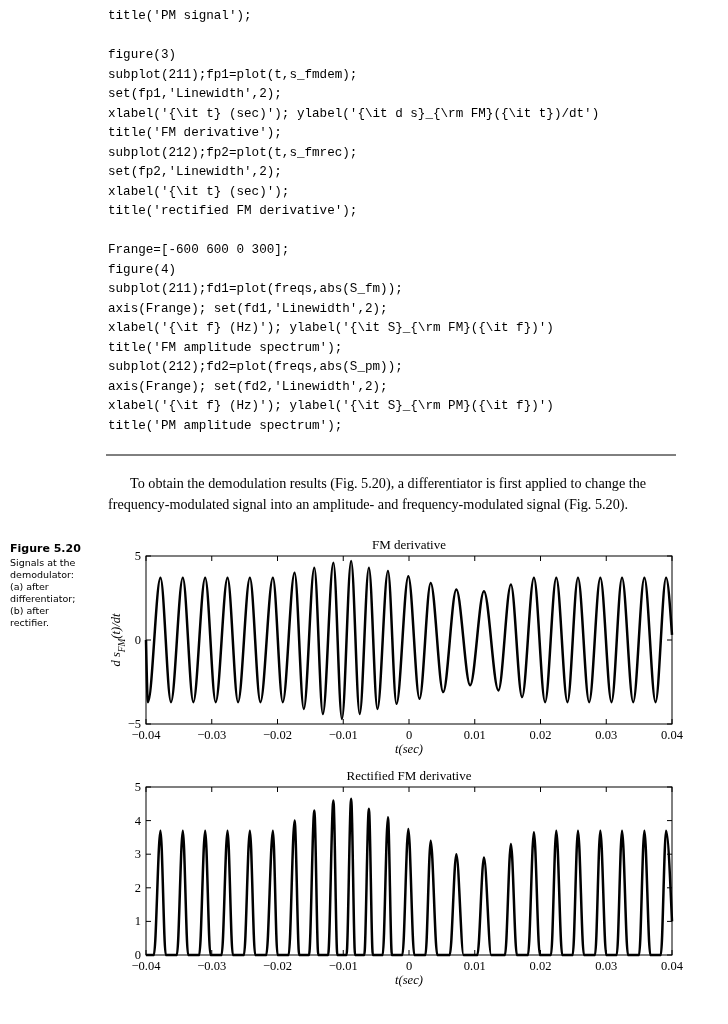 The image size is (728, 1024). What do you see at coordinates (138, 820) in the screenshot?
I see `y-tick-label: 4` at bounding box center [138, 820].